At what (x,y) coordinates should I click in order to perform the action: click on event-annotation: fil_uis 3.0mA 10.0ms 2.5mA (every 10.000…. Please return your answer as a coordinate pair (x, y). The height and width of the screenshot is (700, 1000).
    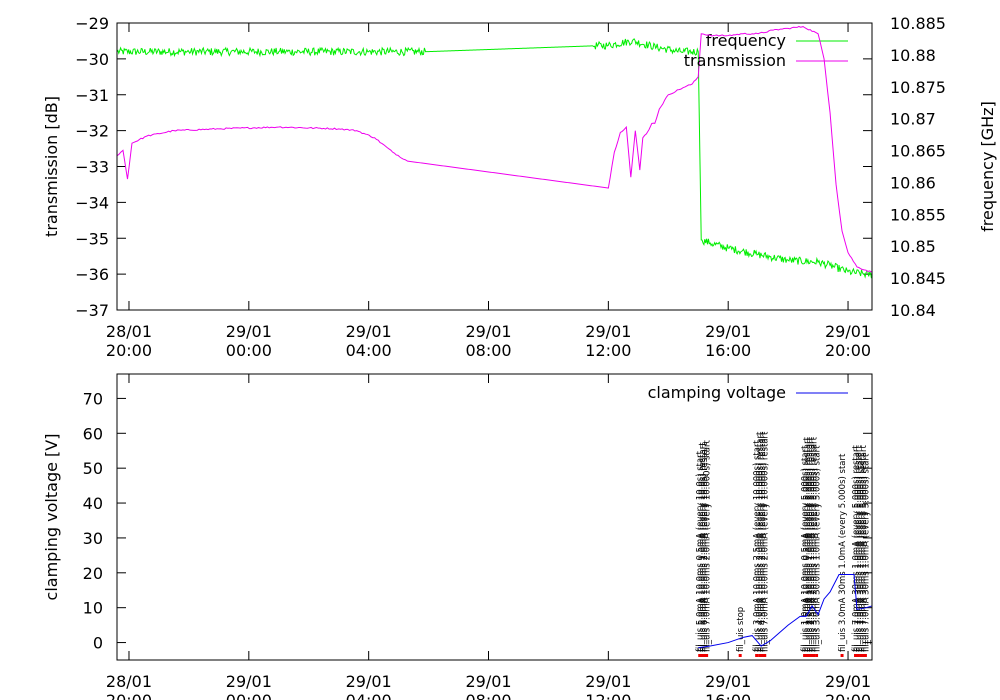
    Looking at the image, I should click on (758, 546).